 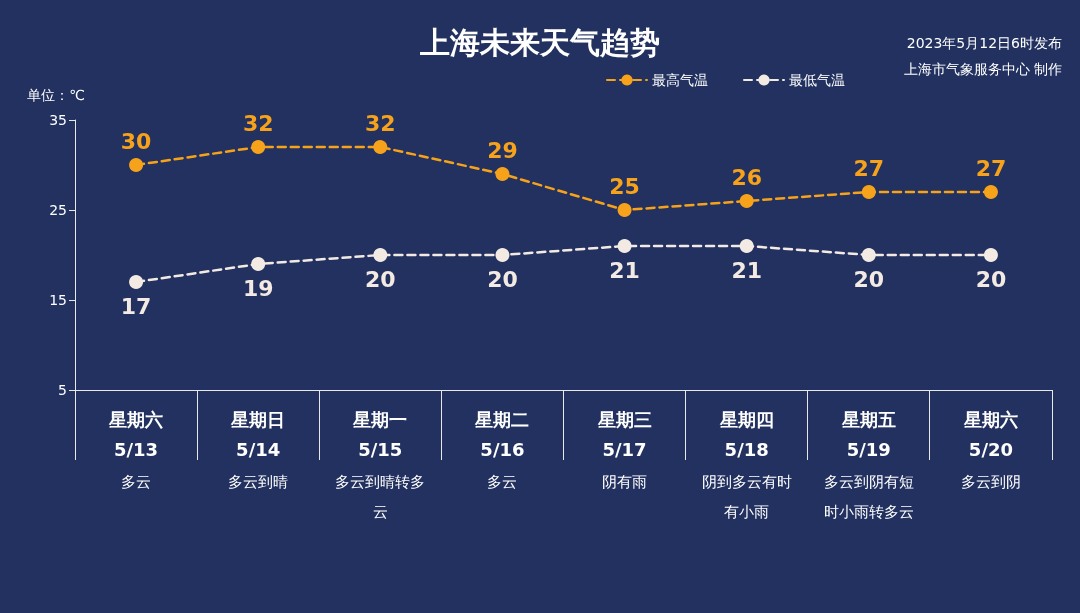 What do you see at coordinates (502, 150) in the screenshot?
I see `data-label: 29` at bounding box center [502, 150].